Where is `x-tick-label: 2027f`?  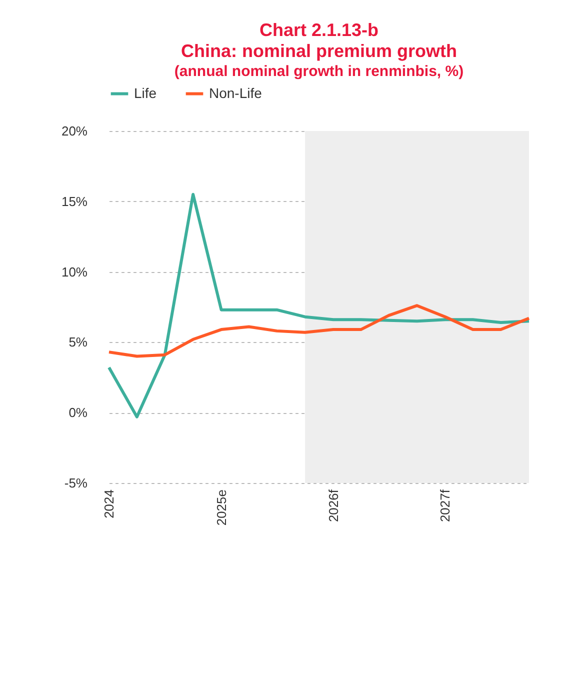
x-tick-label: 2027f is located at coordinates (445, 505).